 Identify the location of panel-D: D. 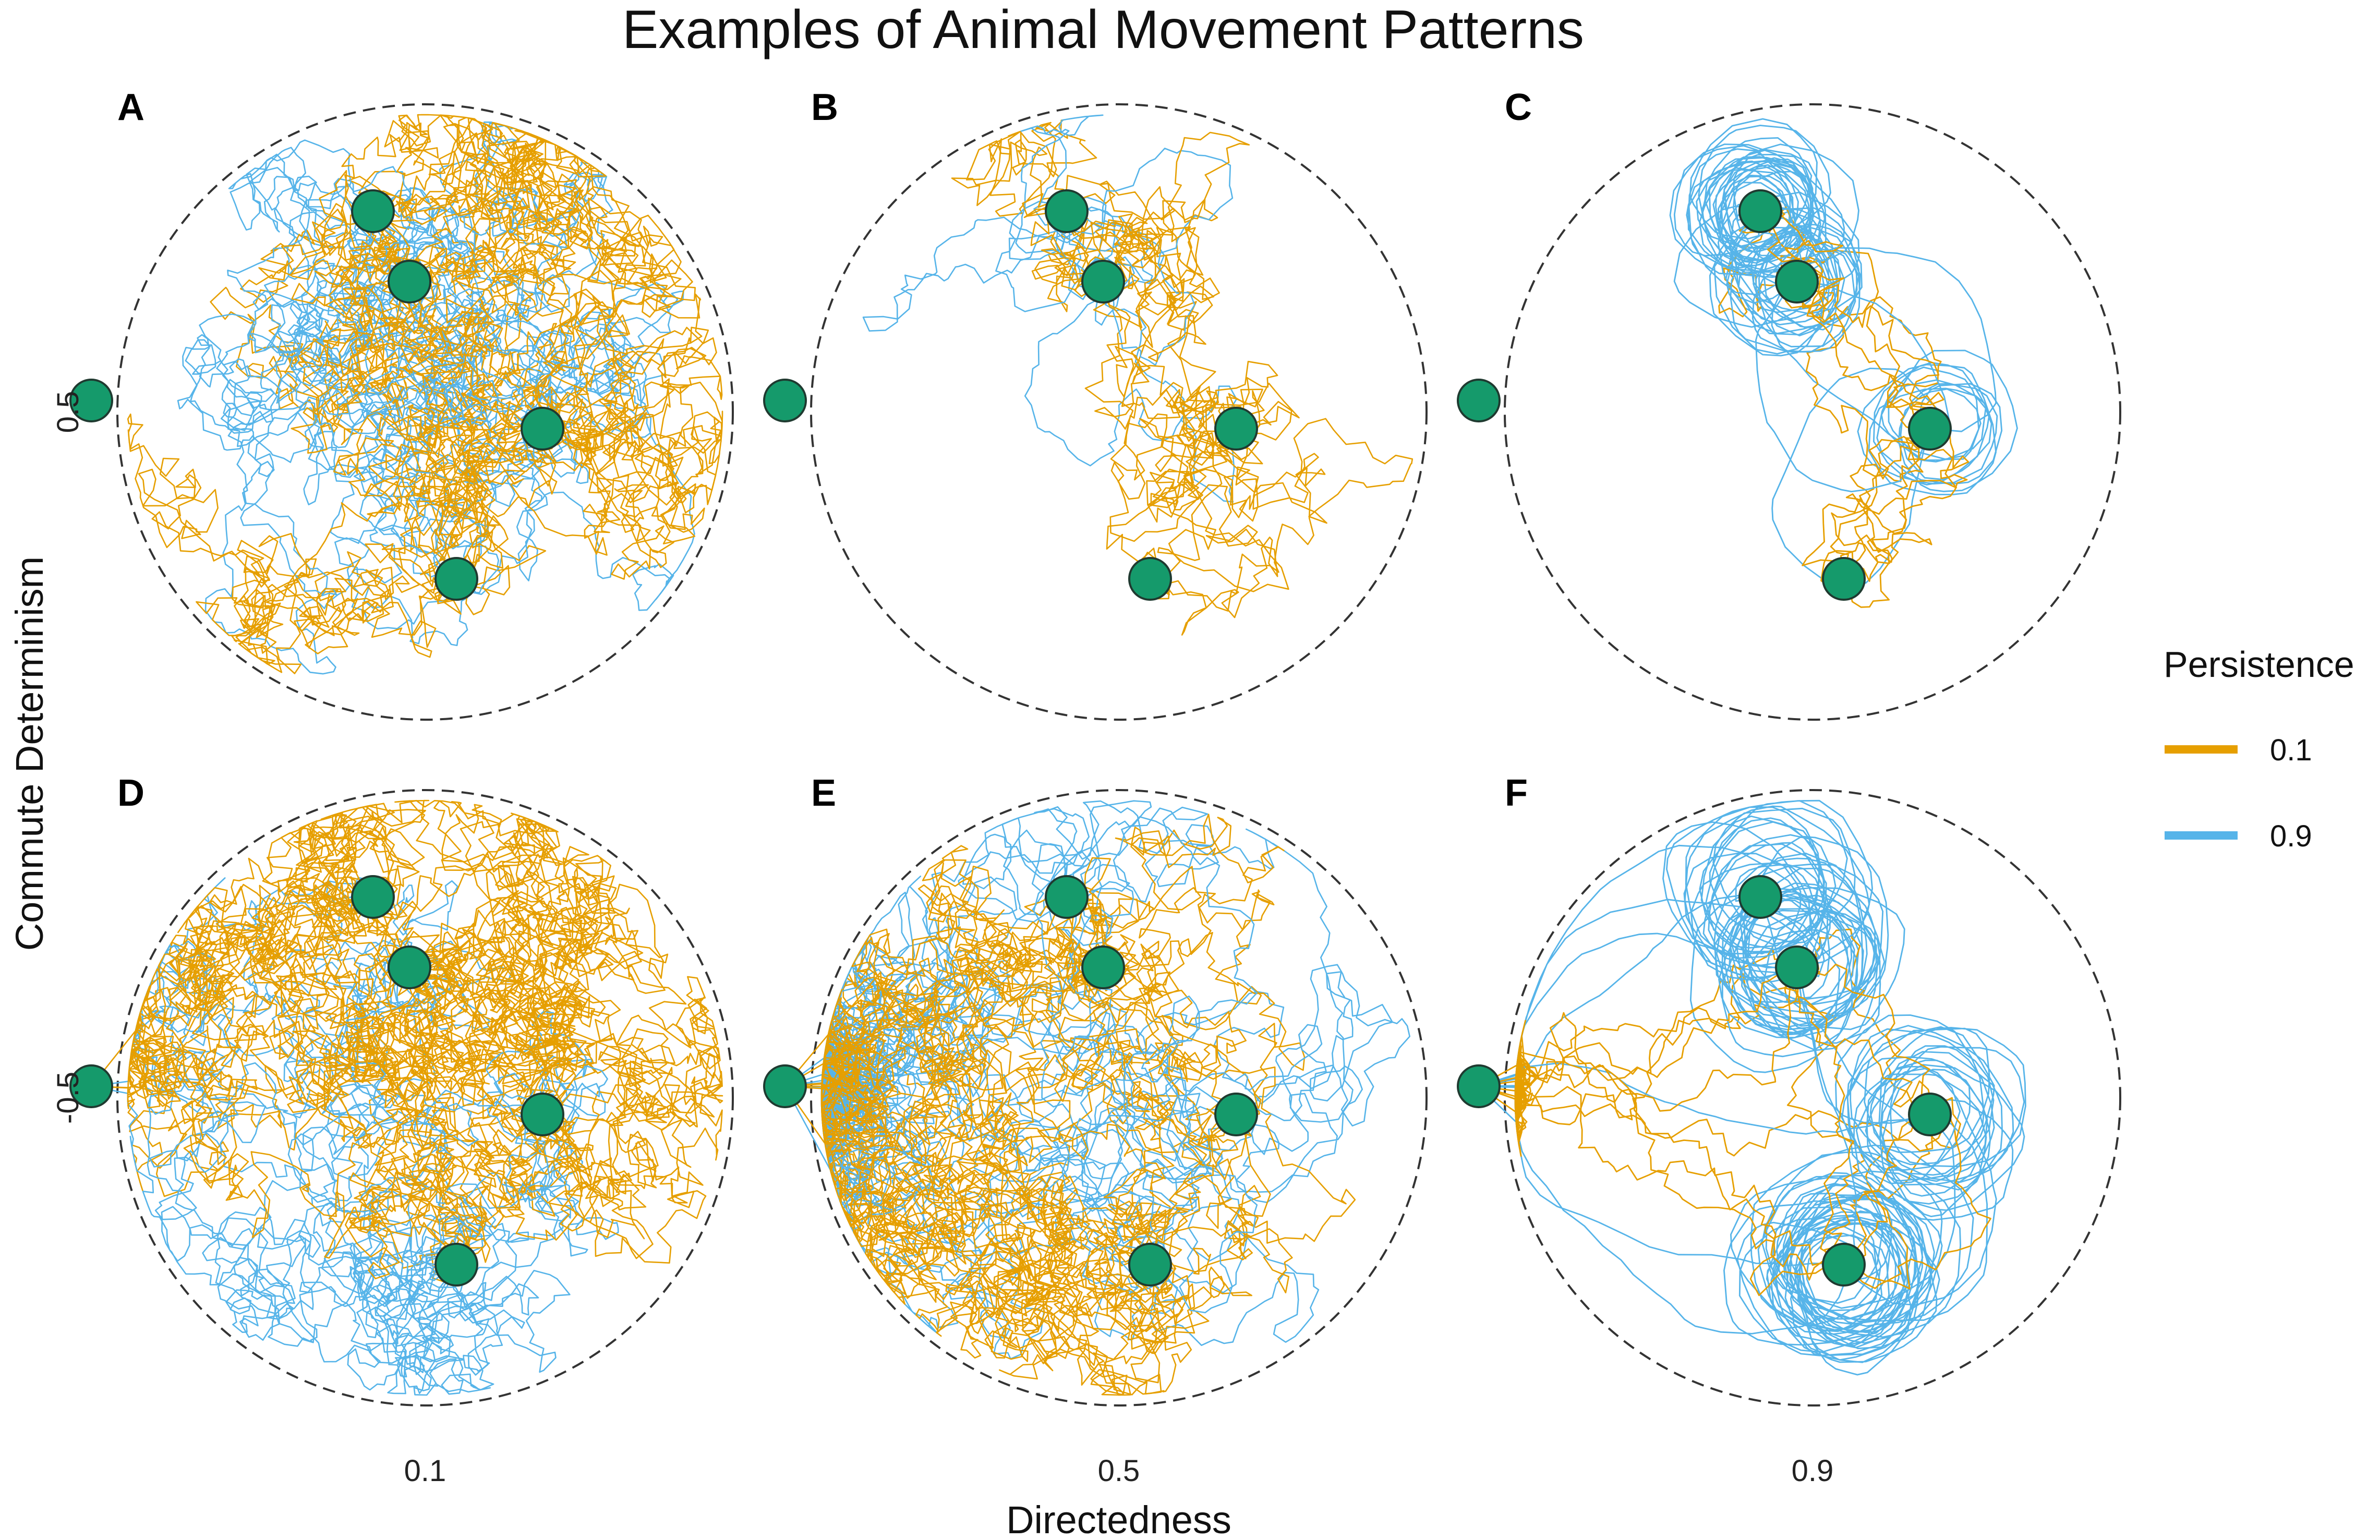
(402, 1089).